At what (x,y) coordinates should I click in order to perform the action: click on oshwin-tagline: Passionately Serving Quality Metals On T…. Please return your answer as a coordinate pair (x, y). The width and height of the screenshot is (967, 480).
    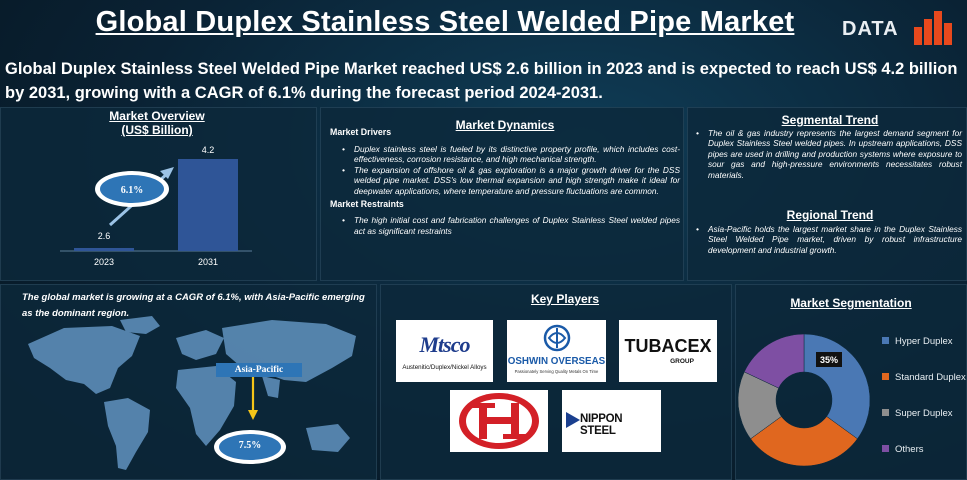
    Looking at the image, I should click on (556, 371).